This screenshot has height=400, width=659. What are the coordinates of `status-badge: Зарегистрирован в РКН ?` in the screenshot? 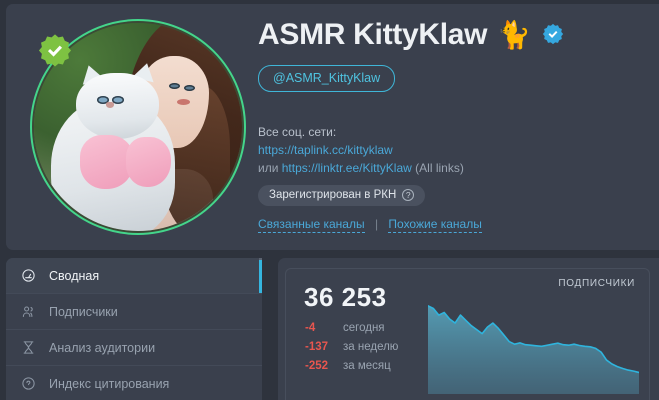 It's located at (342, 195).